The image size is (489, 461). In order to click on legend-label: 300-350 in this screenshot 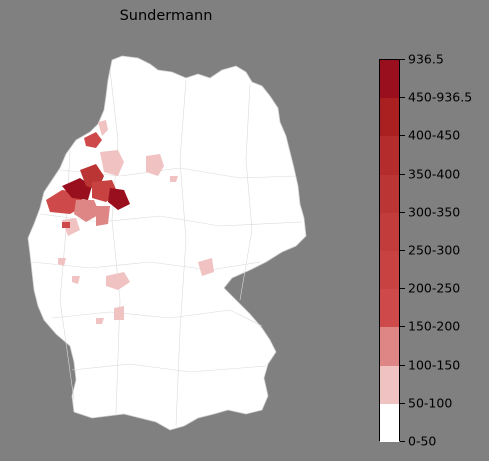, I will do `click(434, 212)`.